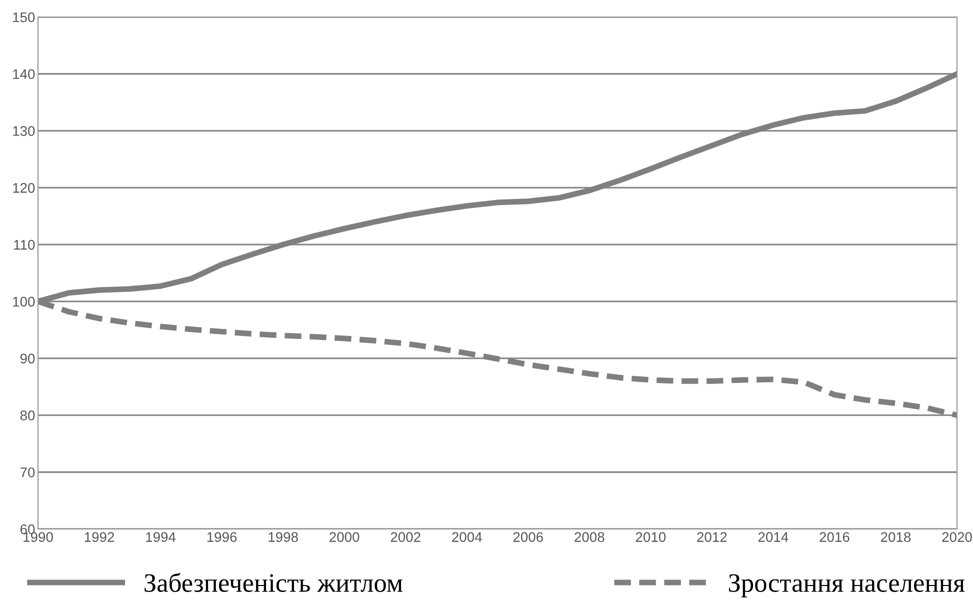 The width and height of the screenshot is (973, 606). What do you see at coordinates (24, 131) in the screenshot?
I see `y-tick-label: 130` at bounding box center [24, 131].